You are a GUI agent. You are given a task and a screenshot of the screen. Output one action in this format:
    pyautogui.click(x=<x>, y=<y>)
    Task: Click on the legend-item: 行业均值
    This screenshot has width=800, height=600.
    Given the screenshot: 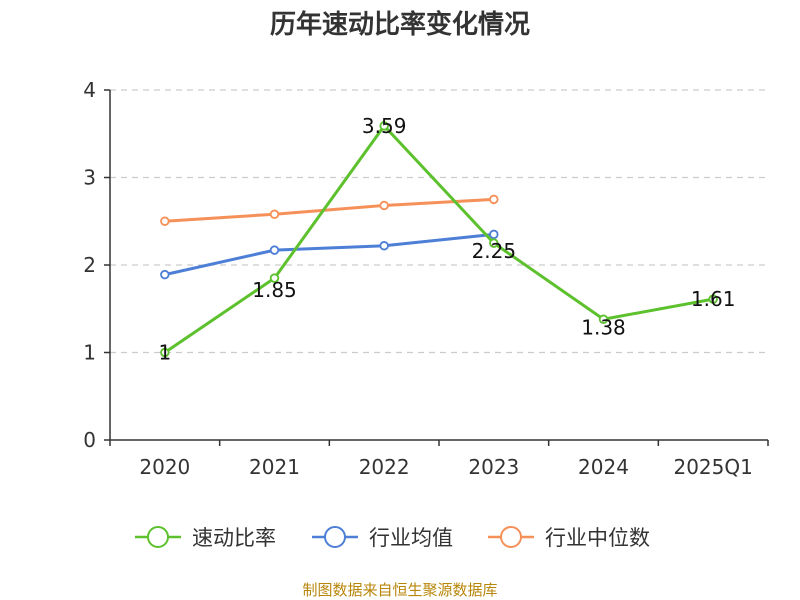 What is the action you would take?
    pyautogui.click(x=382, y=538)
    